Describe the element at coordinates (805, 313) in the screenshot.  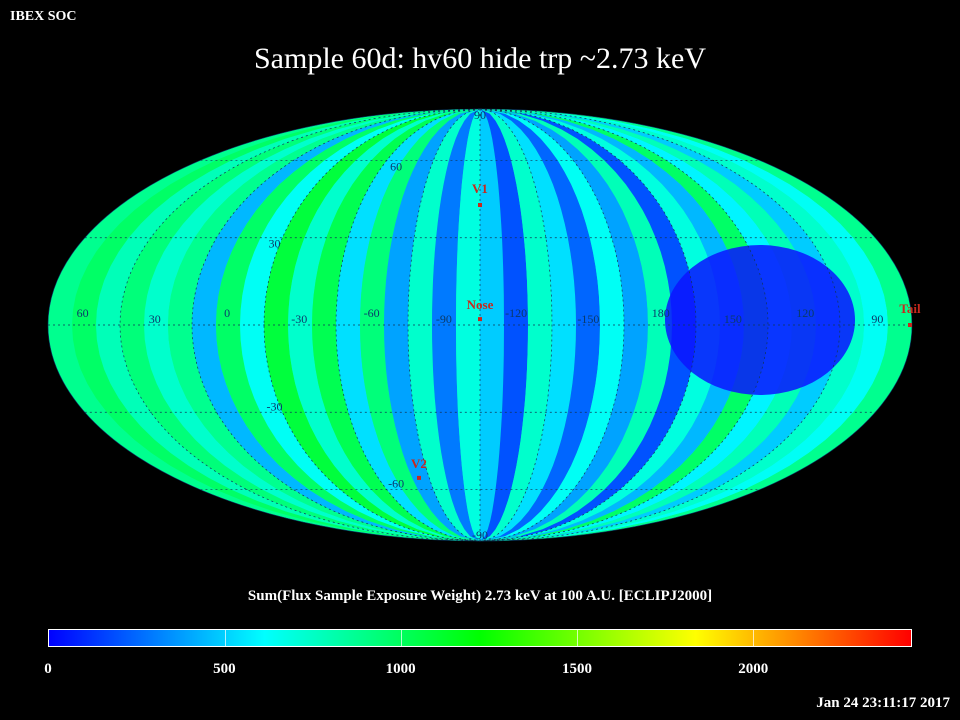
I see `longitude-label: 120` at that location.